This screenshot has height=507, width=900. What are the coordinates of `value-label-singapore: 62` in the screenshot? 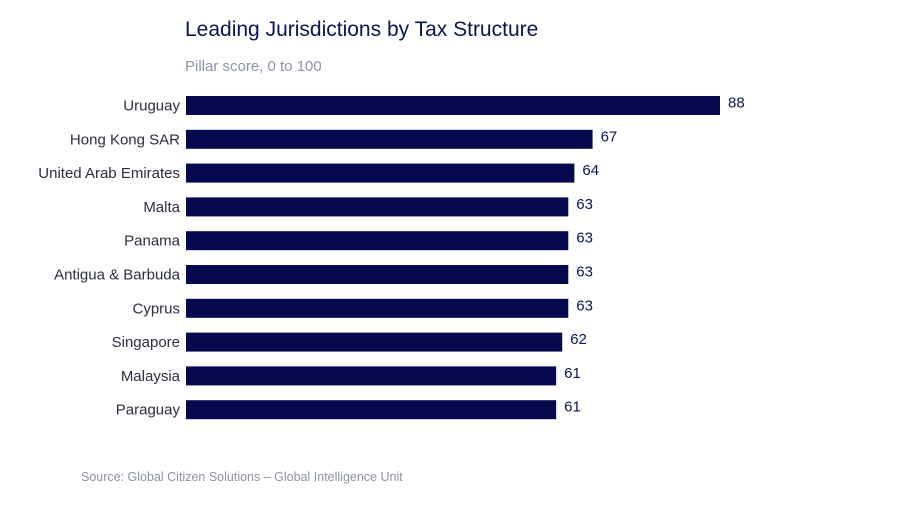 It's located at (578, 339).